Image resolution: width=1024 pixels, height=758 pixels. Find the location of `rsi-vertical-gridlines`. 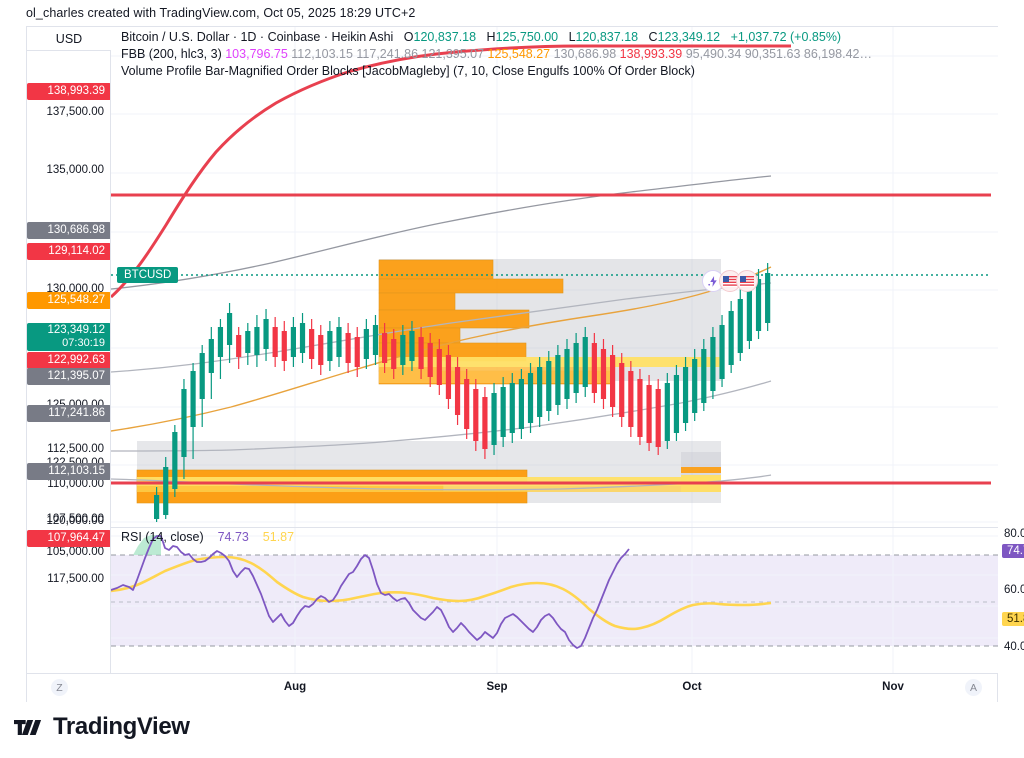

rsi-vertical-gridlines is located at coordinates (594, 600).